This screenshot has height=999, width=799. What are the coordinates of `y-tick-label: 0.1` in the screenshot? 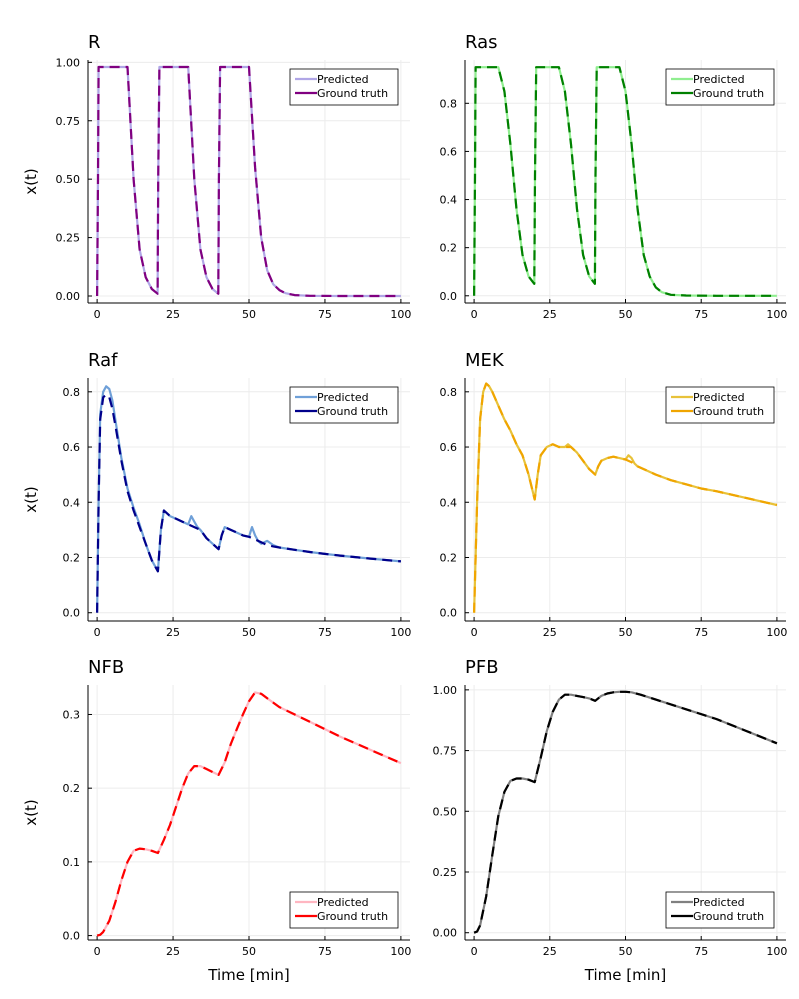 It's located at (72, 862).